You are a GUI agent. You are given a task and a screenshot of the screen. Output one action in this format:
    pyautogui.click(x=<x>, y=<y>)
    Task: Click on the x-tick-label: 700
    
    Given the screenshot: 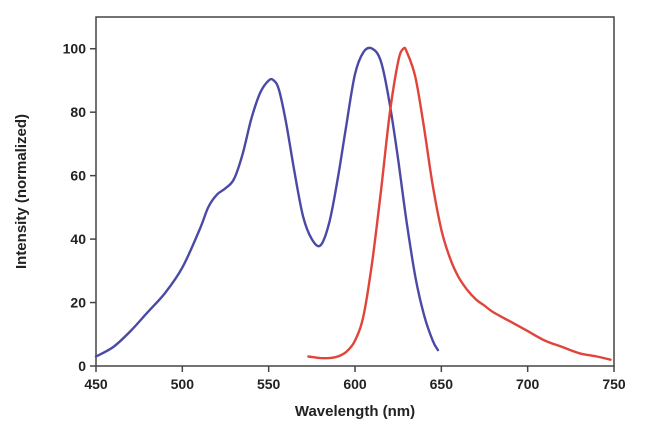 What is the action you would take?
    pyautogui.click(x=528, y=384)
    